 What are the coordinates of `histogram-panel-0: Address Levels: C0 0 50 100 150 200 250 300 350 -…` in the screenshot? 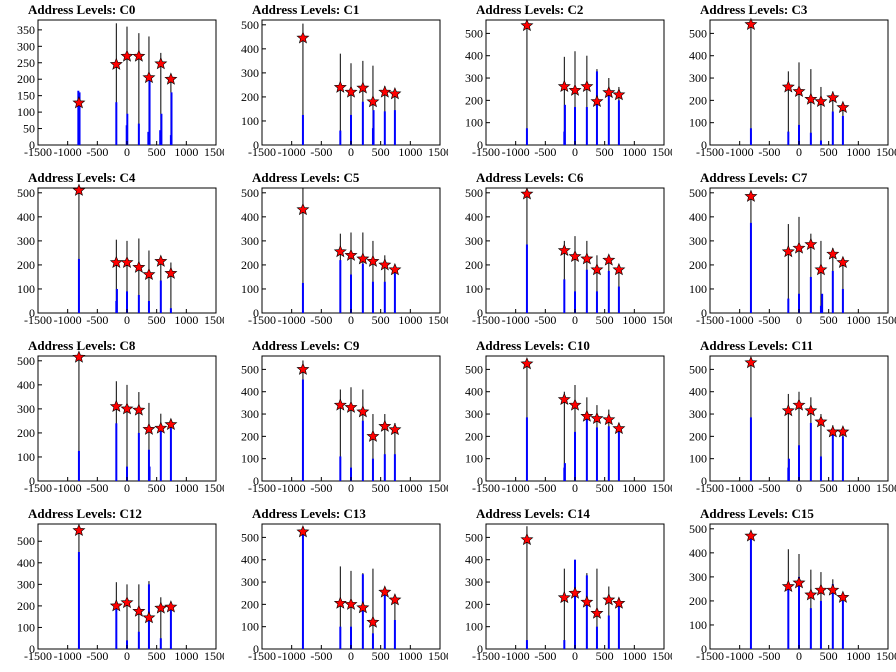 It's located at (112, 84).